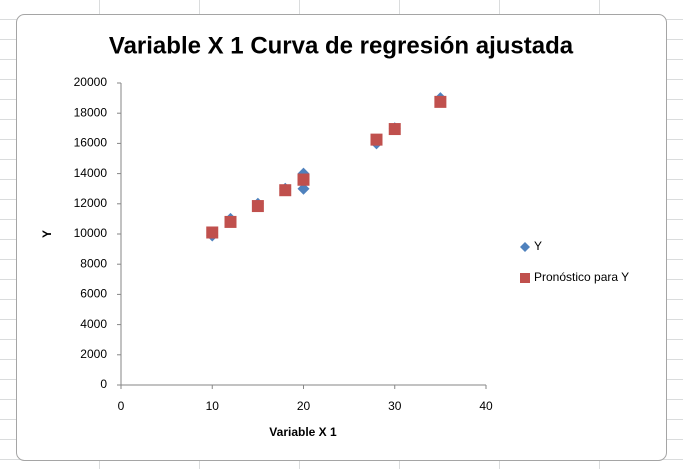 This screenshot has height=469, width=683. I want to click on legend-label: Pronóstico para Y, so click(581, 277).